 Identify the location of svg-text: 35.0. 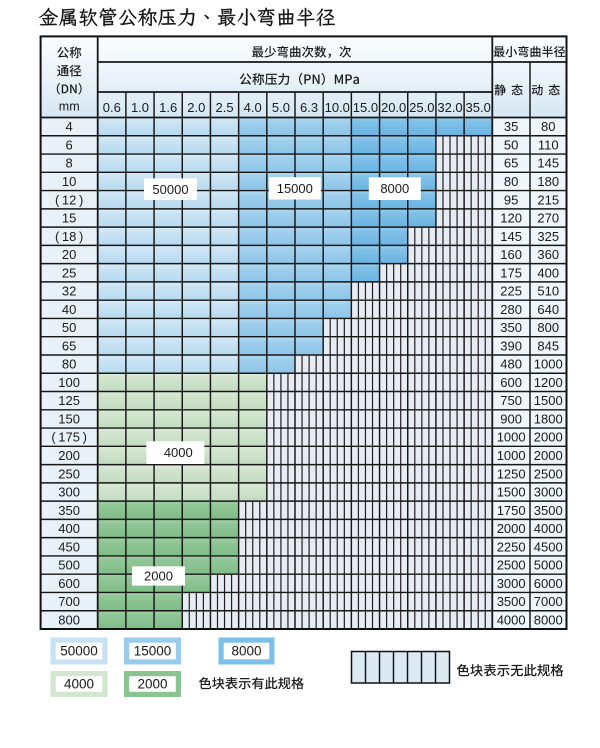
(478, 107).